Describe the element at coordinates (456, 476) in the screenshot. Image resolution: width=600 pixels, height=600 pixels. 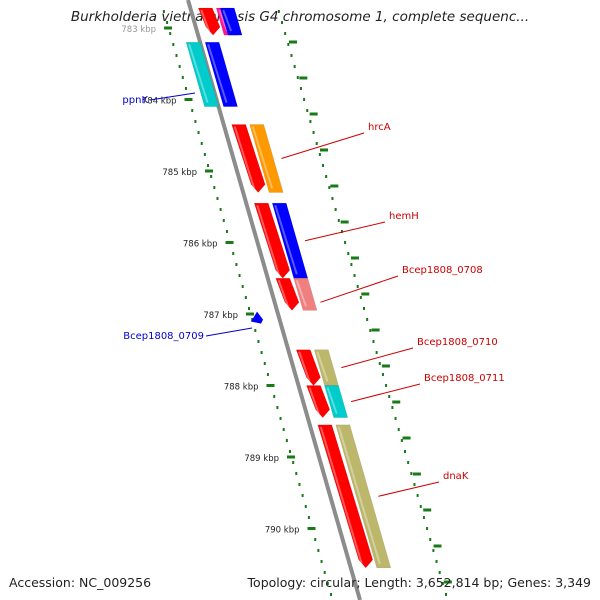
I see `gene-label-dnaK: dnaK` at that location.